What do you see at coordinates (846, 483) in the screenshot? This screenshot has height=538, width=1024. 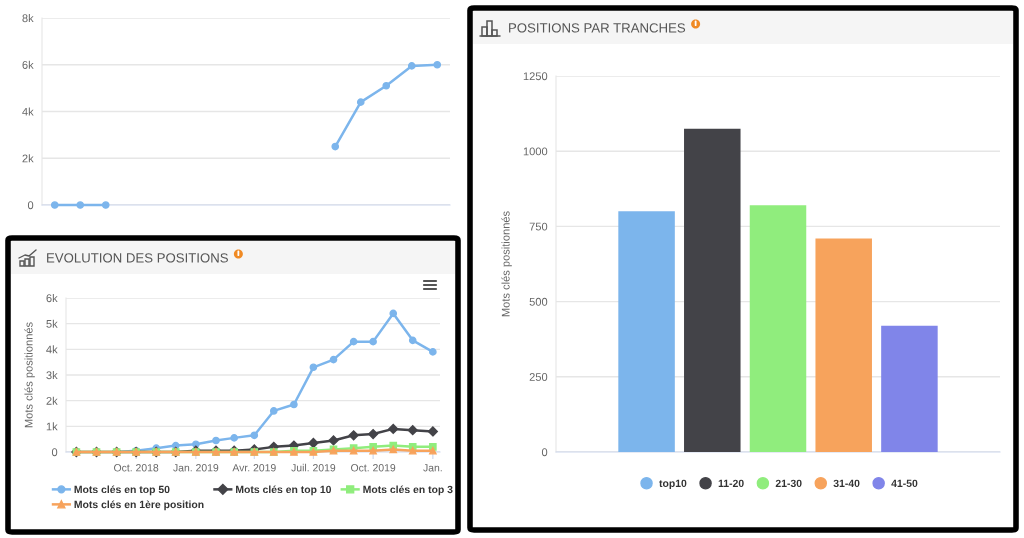 I see `legend-label: 31-40` at bounding box center [846, 483].